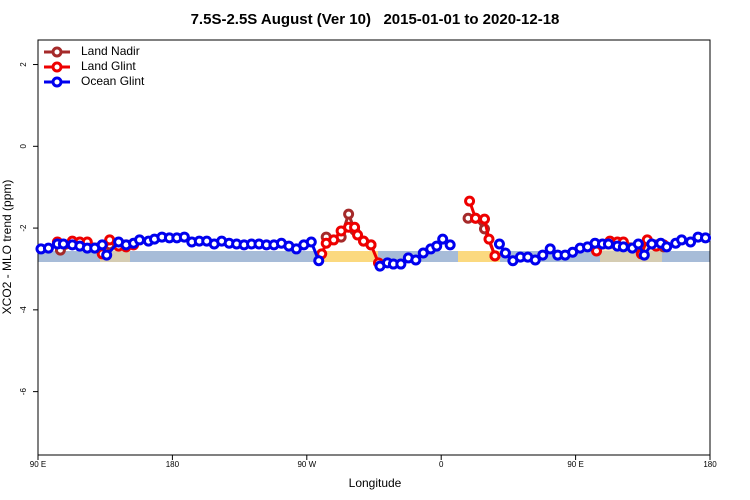 The width and height of the screenshot is (750, 500). Describe the element at coordinates (110, 51) in the screenshot. I see `legend-label: Land Nadir` at that location.